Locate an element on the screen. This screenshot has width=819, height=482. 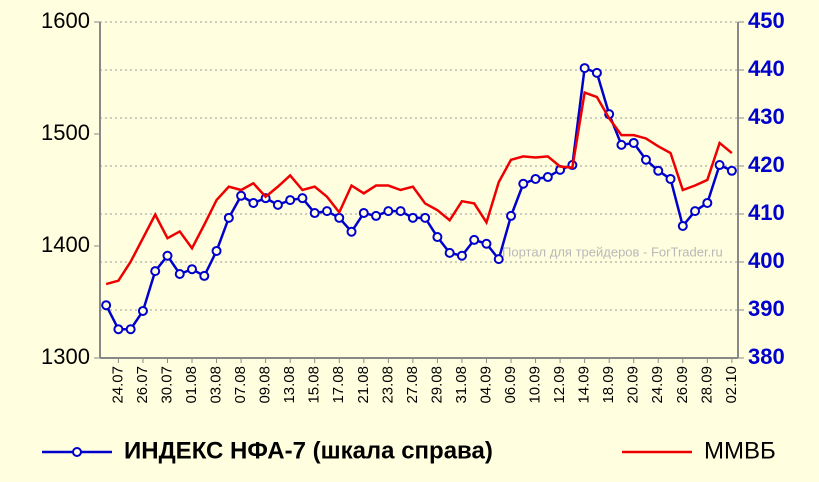
y2-tick-label: 390 is located at coordinates (766, 308).